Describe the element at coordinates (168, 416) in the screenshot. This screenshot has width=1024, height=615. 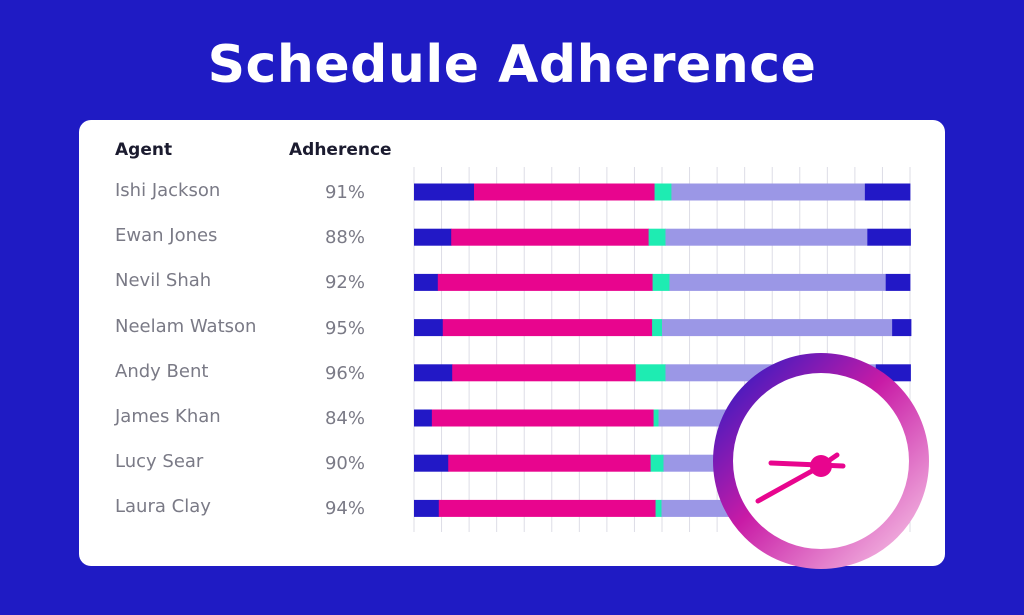
I see `agent-name: James Khan` at that location.